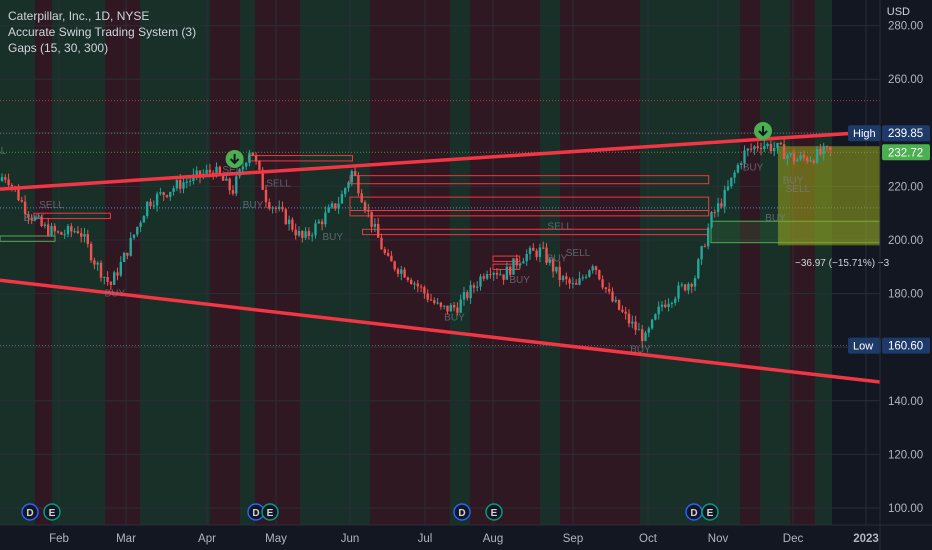 The height and width of the screenshot is (550, 932). What do you see at coordinates (79, 16) in the screenshot?
I see `symbol-title: Caterpillar, Inc., 1D, NYSE` at bounding box center [79, 16].